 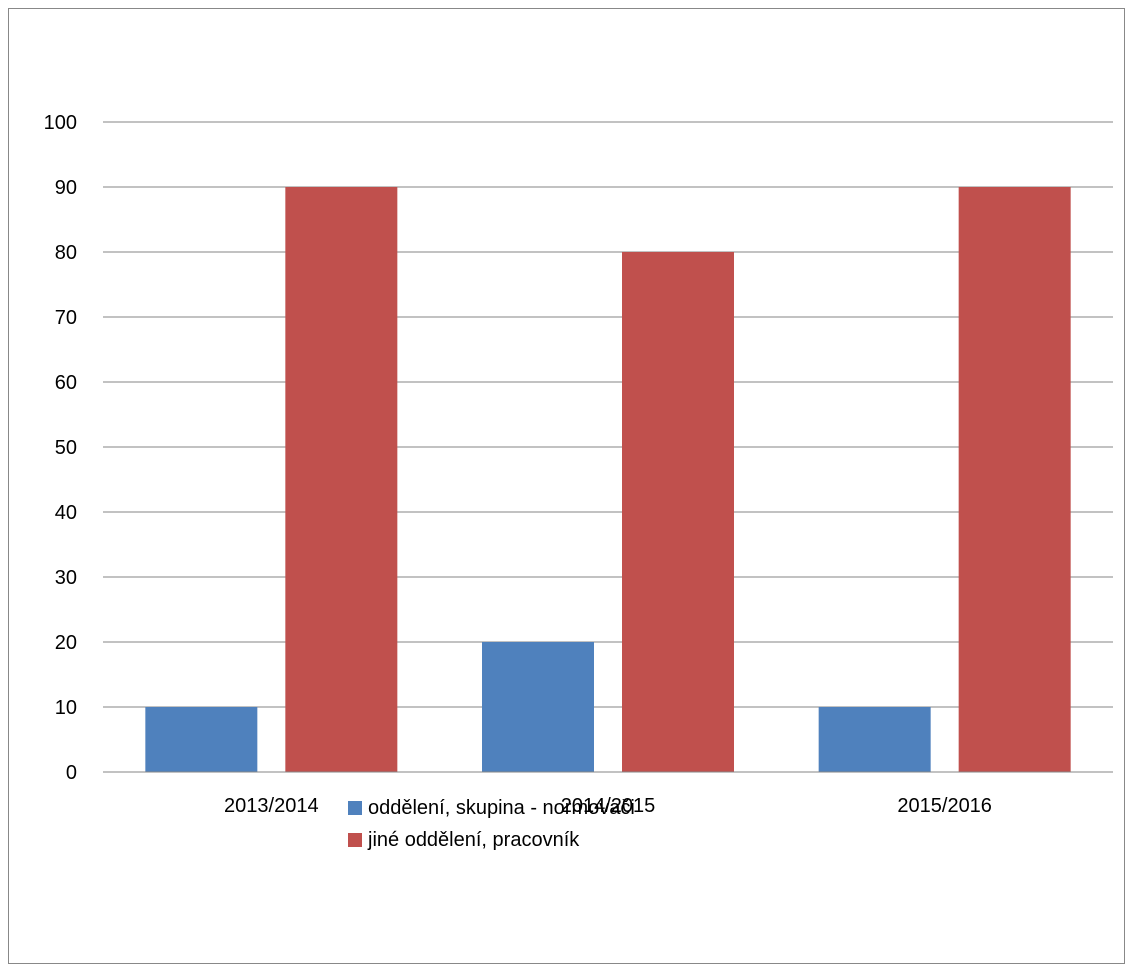 I want to click on y-tick-label: 20, so click(x=66, y=643).